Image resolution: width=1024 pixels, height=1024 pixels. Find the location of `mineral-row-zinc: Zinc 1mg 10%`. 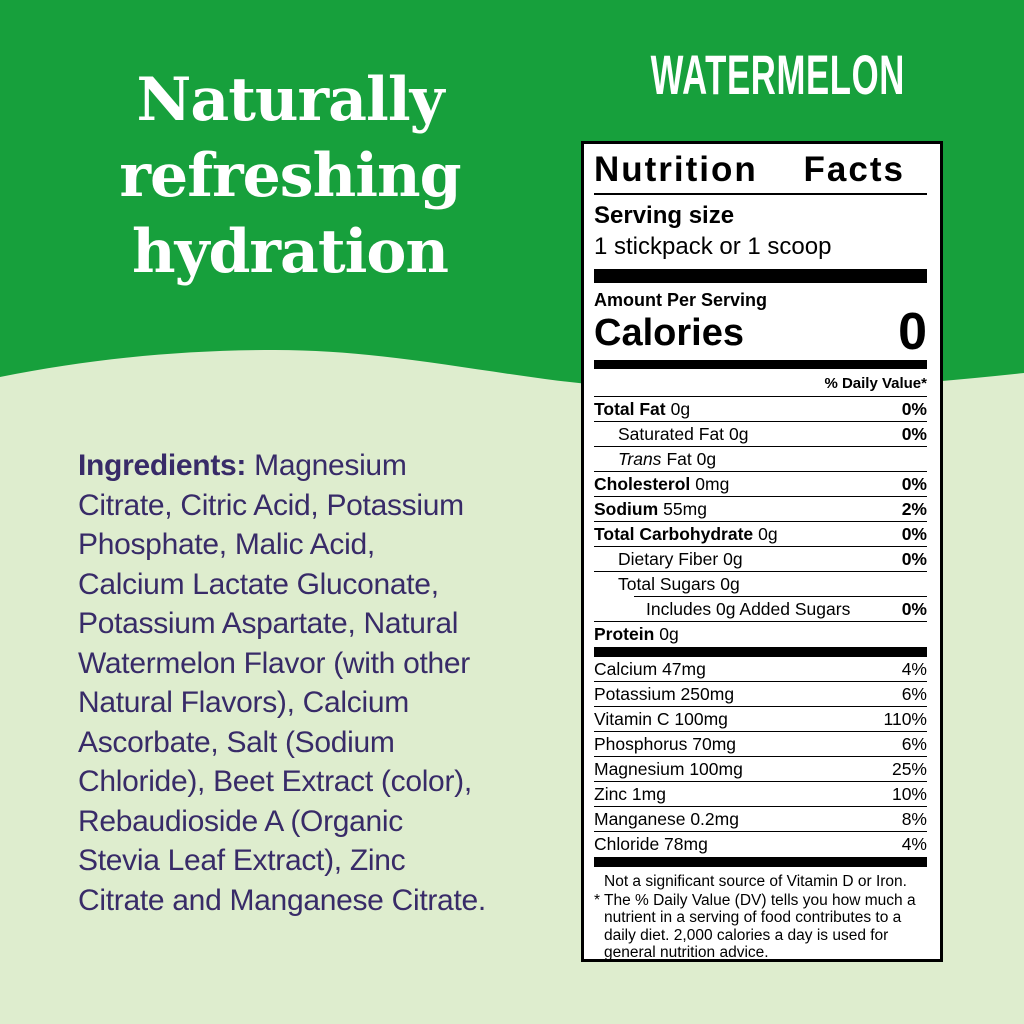

mineral-row-zinc: Zinc 1mg 10% is located at coordinates (760, 793).